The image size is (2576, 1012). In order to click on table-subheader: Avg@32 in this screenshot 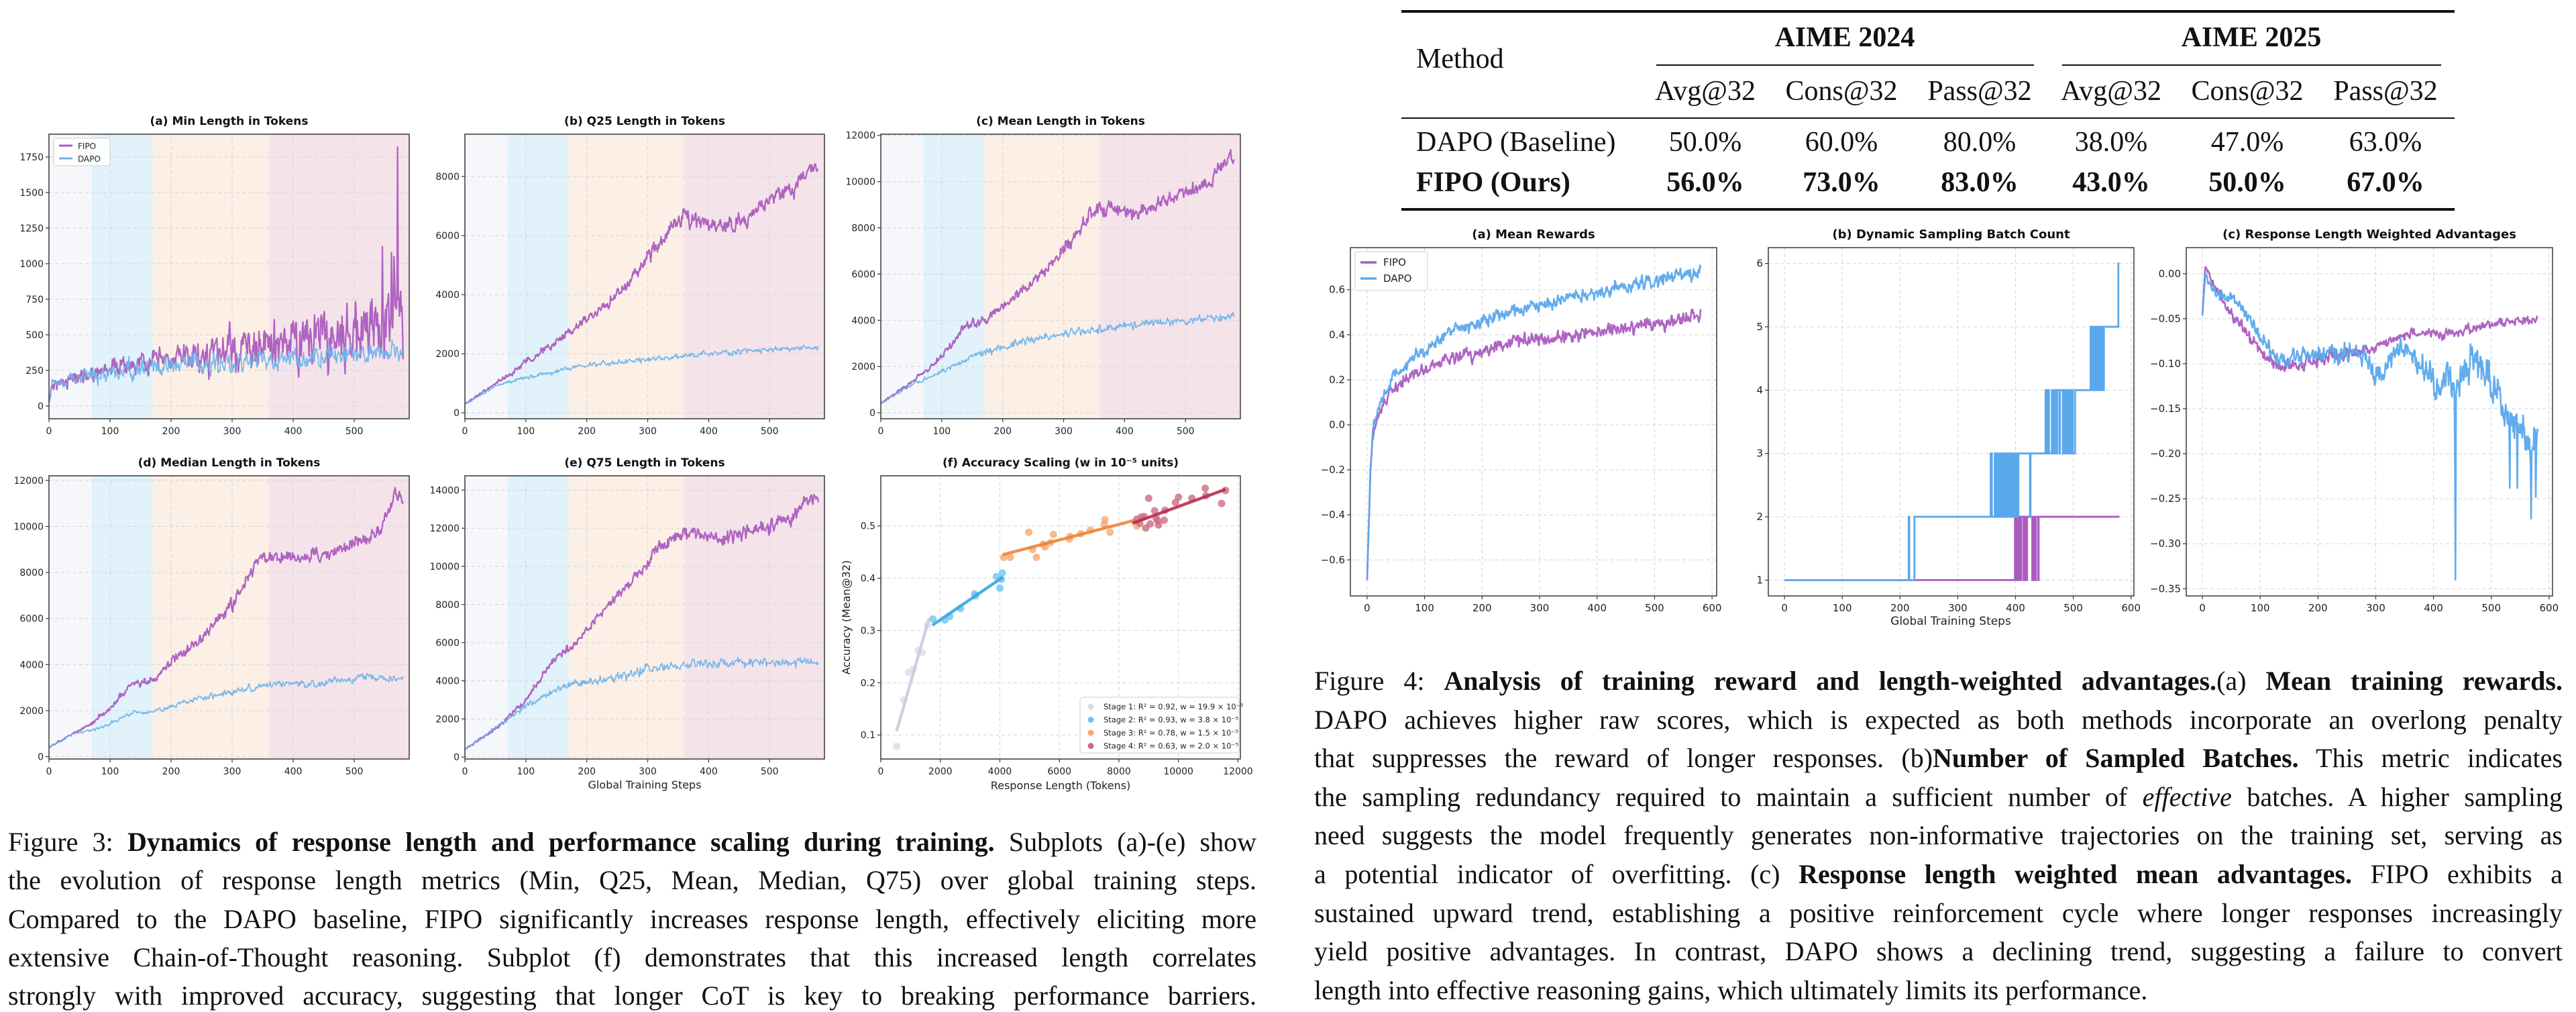, I will do `click(2111, 92)`.